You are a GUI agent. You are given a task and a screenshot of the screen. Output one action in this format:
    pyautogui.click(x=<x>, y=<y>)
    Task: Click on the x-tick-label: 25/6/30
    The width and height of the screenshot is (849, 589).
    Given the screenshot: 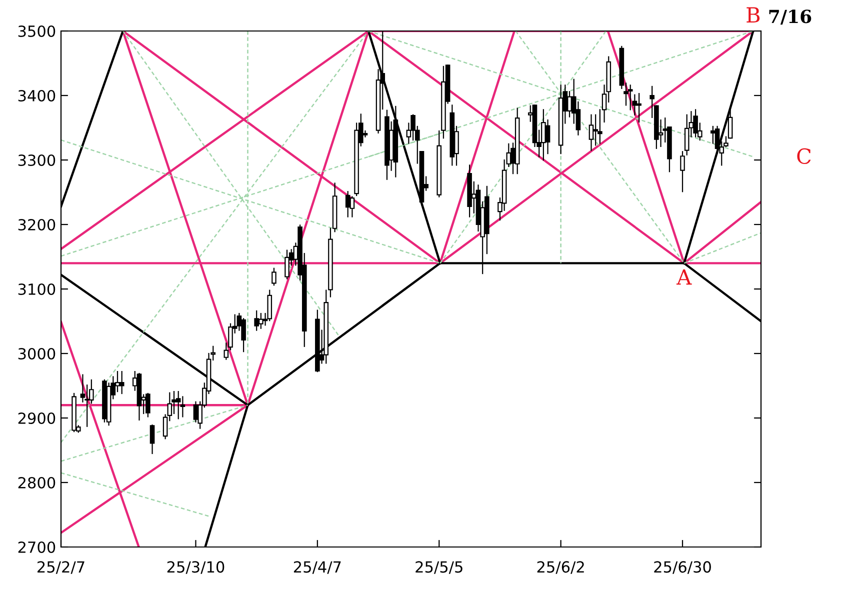 What is the action you would take?
    pyautogui.click(x=682, y=567)
    